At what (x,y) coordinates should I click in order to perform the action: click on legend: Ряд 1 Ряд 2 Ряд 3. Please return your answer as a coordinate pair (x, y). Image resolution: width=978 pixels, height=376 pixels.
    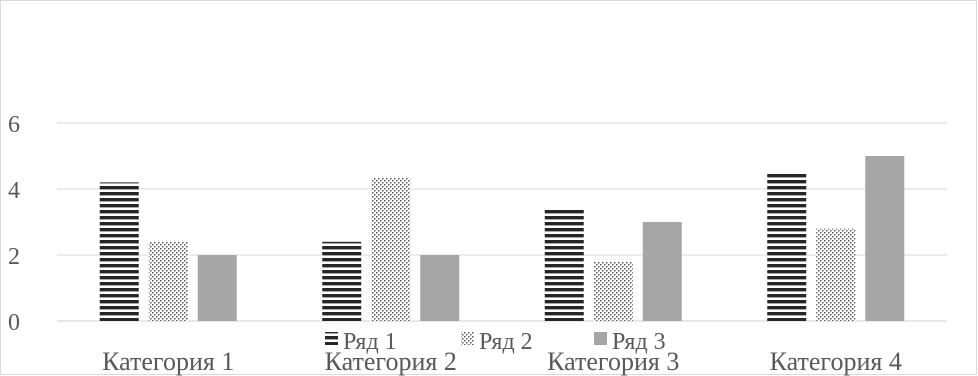
    Looking at the image, I should click on (495, 342).